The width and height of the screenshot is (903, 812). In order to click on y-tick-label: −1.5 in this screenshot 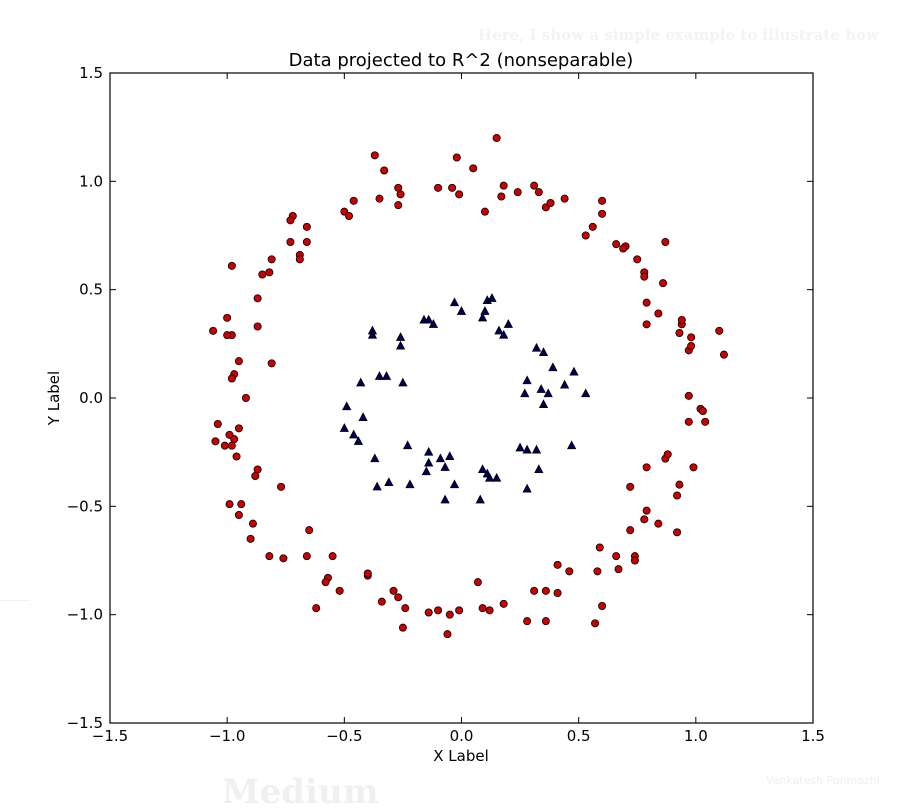, I will do `click(85, 723)`.